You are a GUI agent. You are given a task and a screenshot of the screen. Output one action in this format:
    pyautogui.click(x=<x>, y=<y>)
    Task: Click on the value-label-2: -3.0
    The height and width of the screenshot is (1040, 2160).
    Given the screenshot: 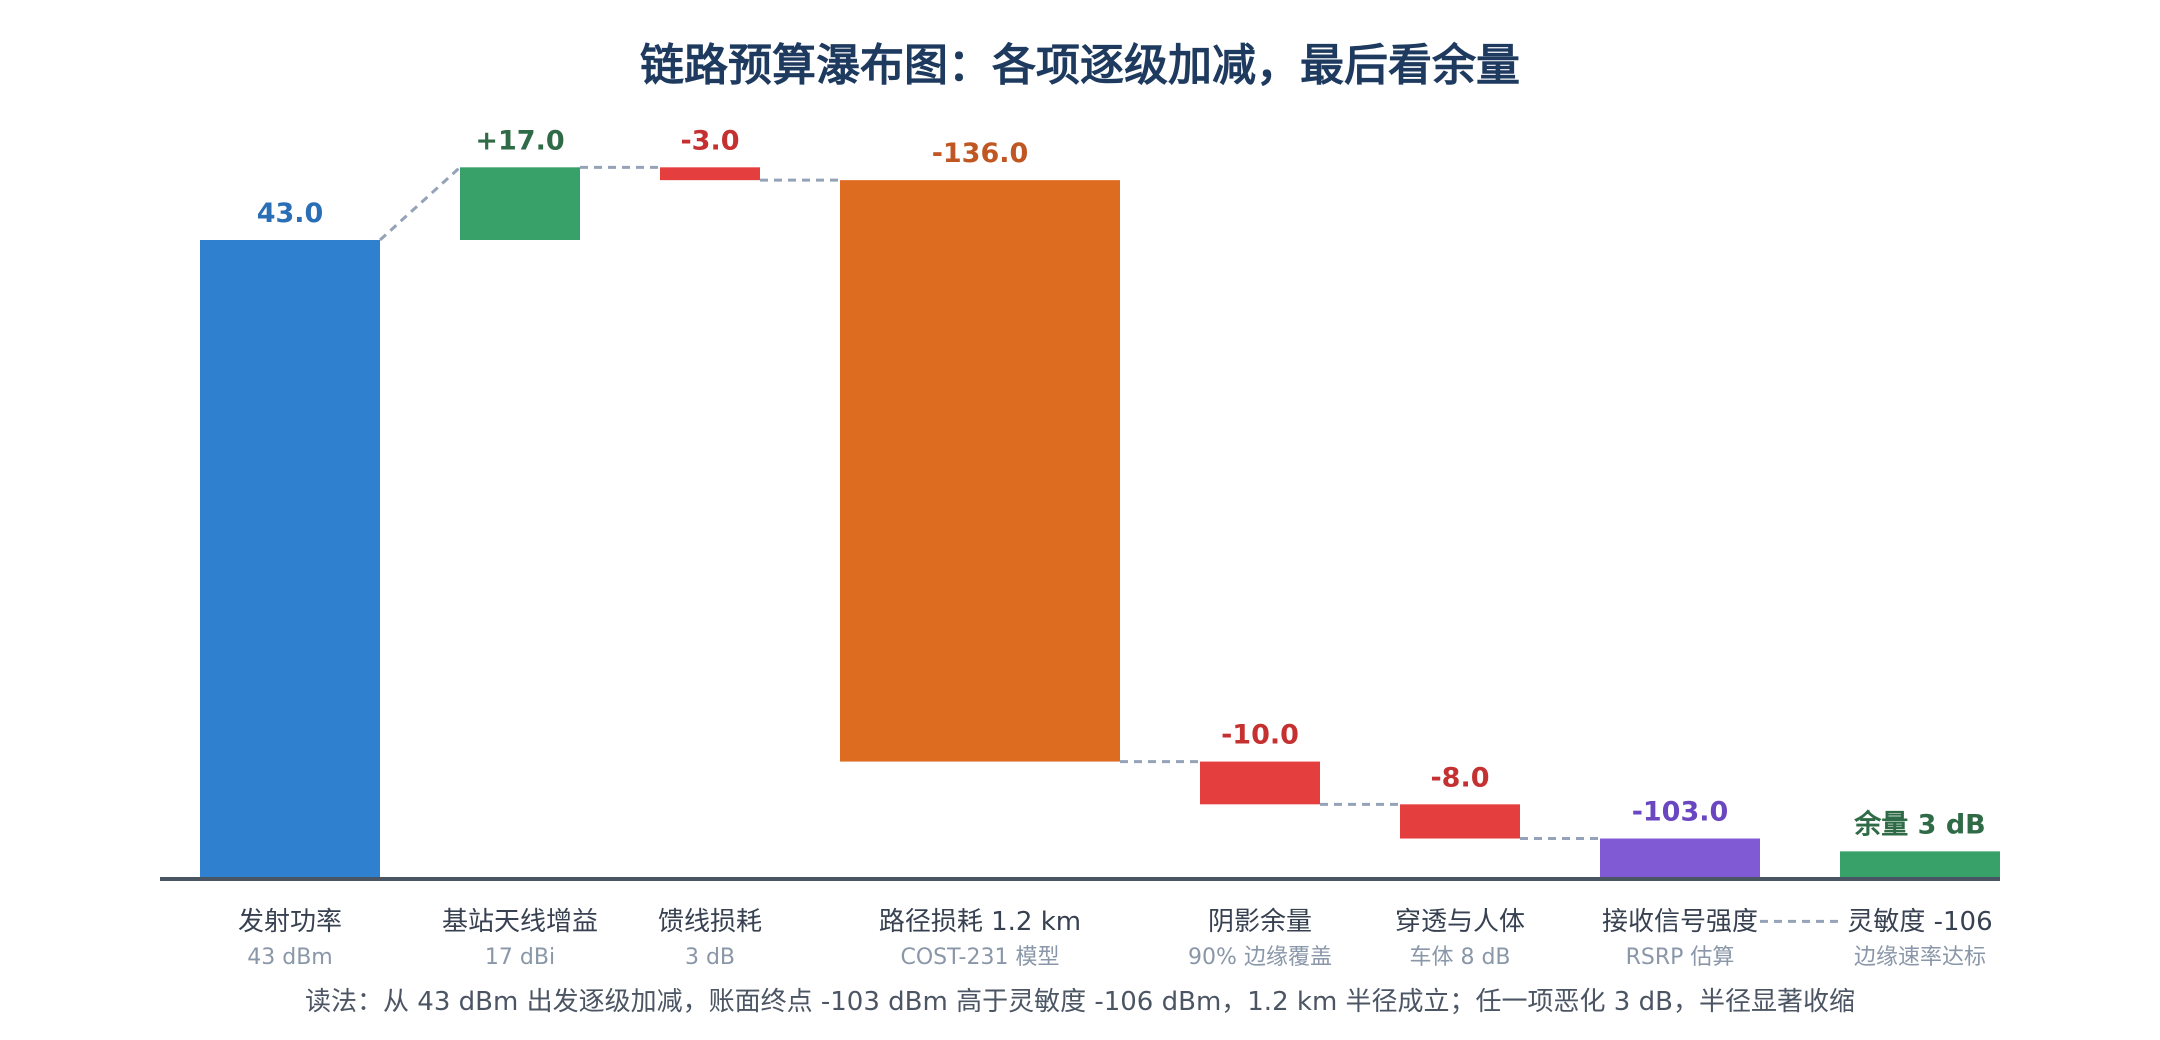 What is the action you would take?
    pyautogui.click(x=709, y=140)
    